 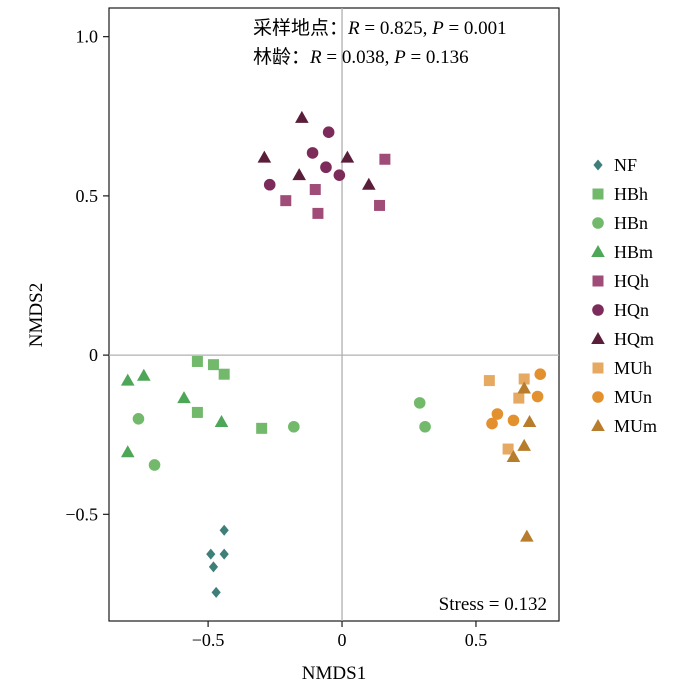 I want to click on legend-marker-hqn, so click(x=598, y=310).